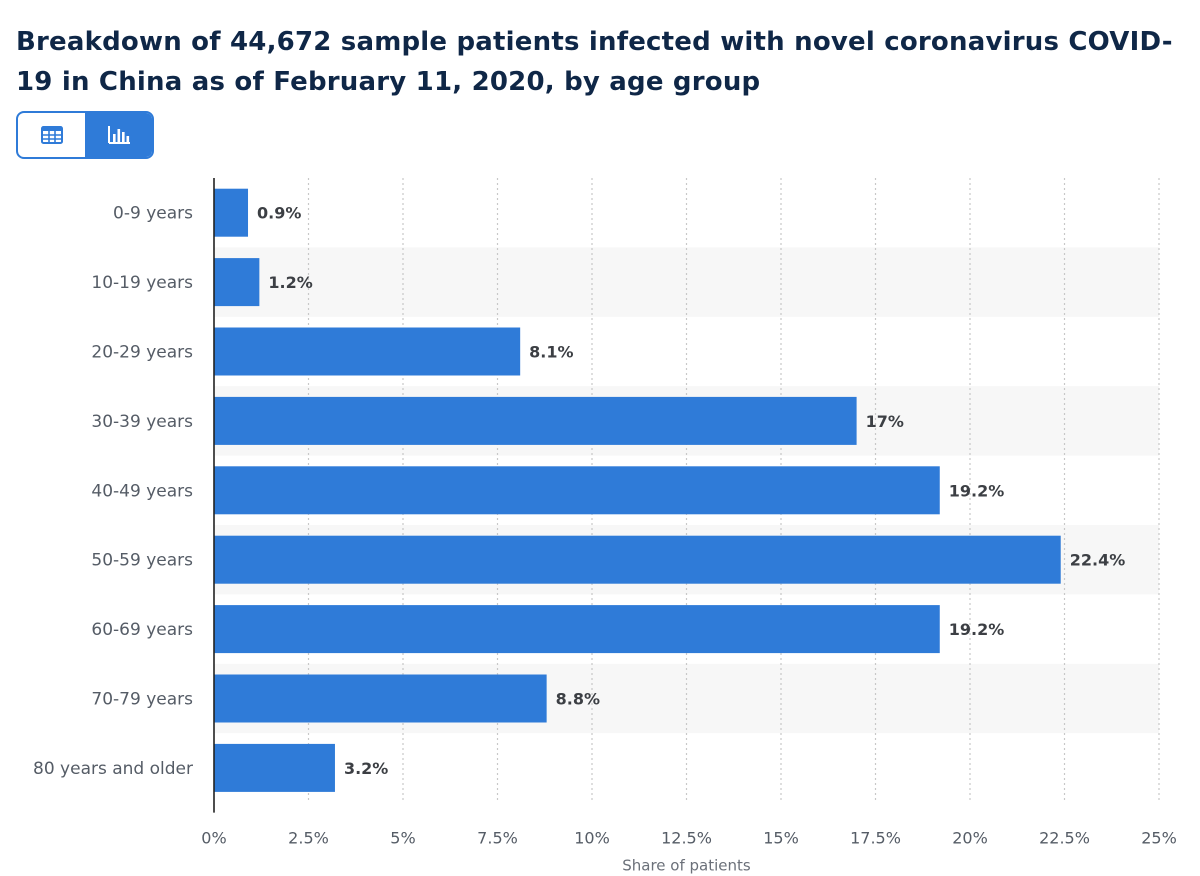  What do you see at coordinates (142, 283) in the screenshot?
I see `category-label: 10-19 years` at bounding box center [142, 283].